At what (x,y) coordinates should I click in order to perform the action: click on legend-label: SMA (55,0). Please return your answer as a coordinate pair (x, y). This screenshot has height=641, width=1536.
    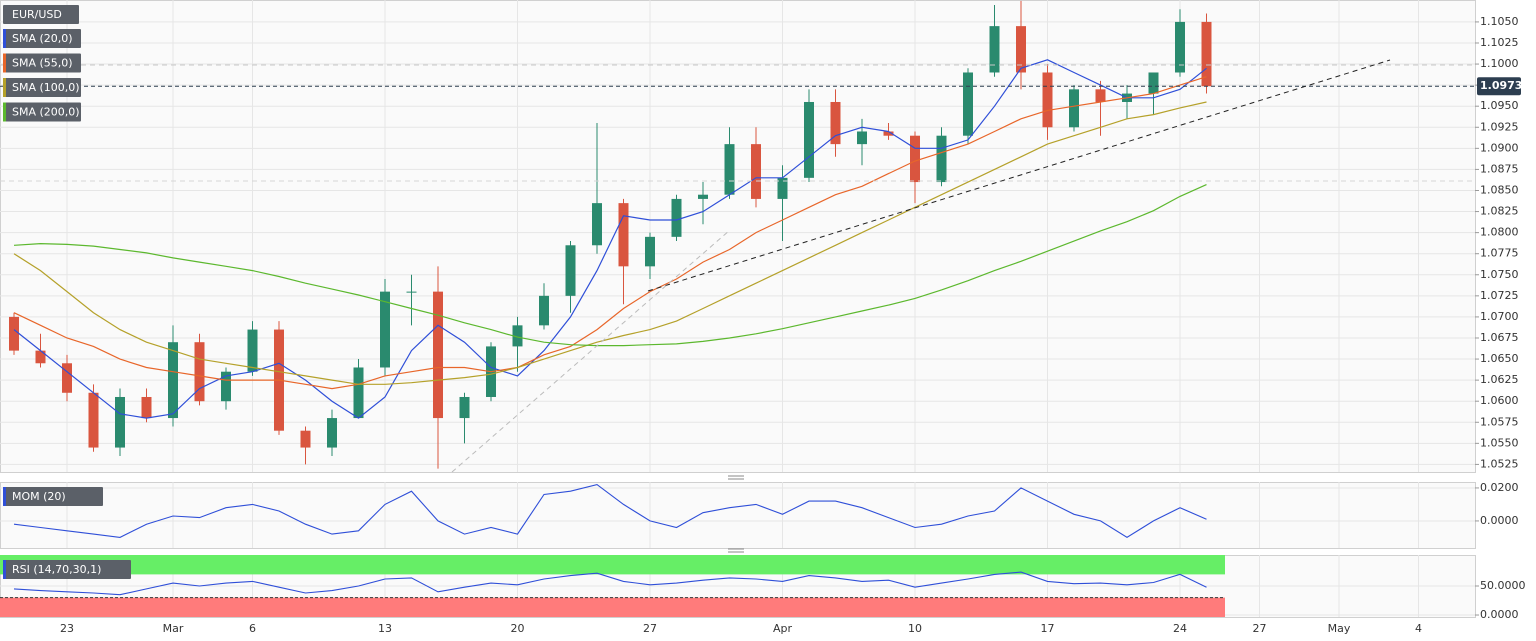
    Looking at the image, I should click on (42, 63).